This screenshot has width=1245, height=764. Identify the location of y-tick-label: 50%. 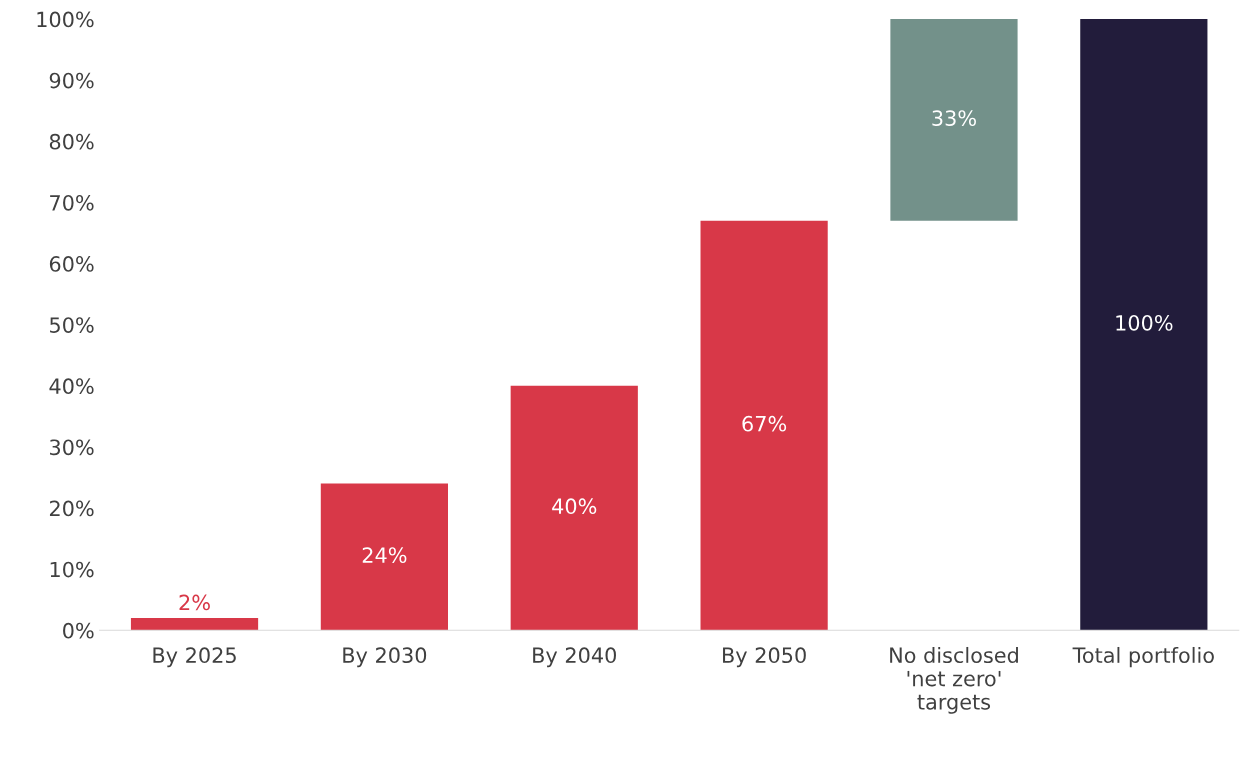
(72, 325).